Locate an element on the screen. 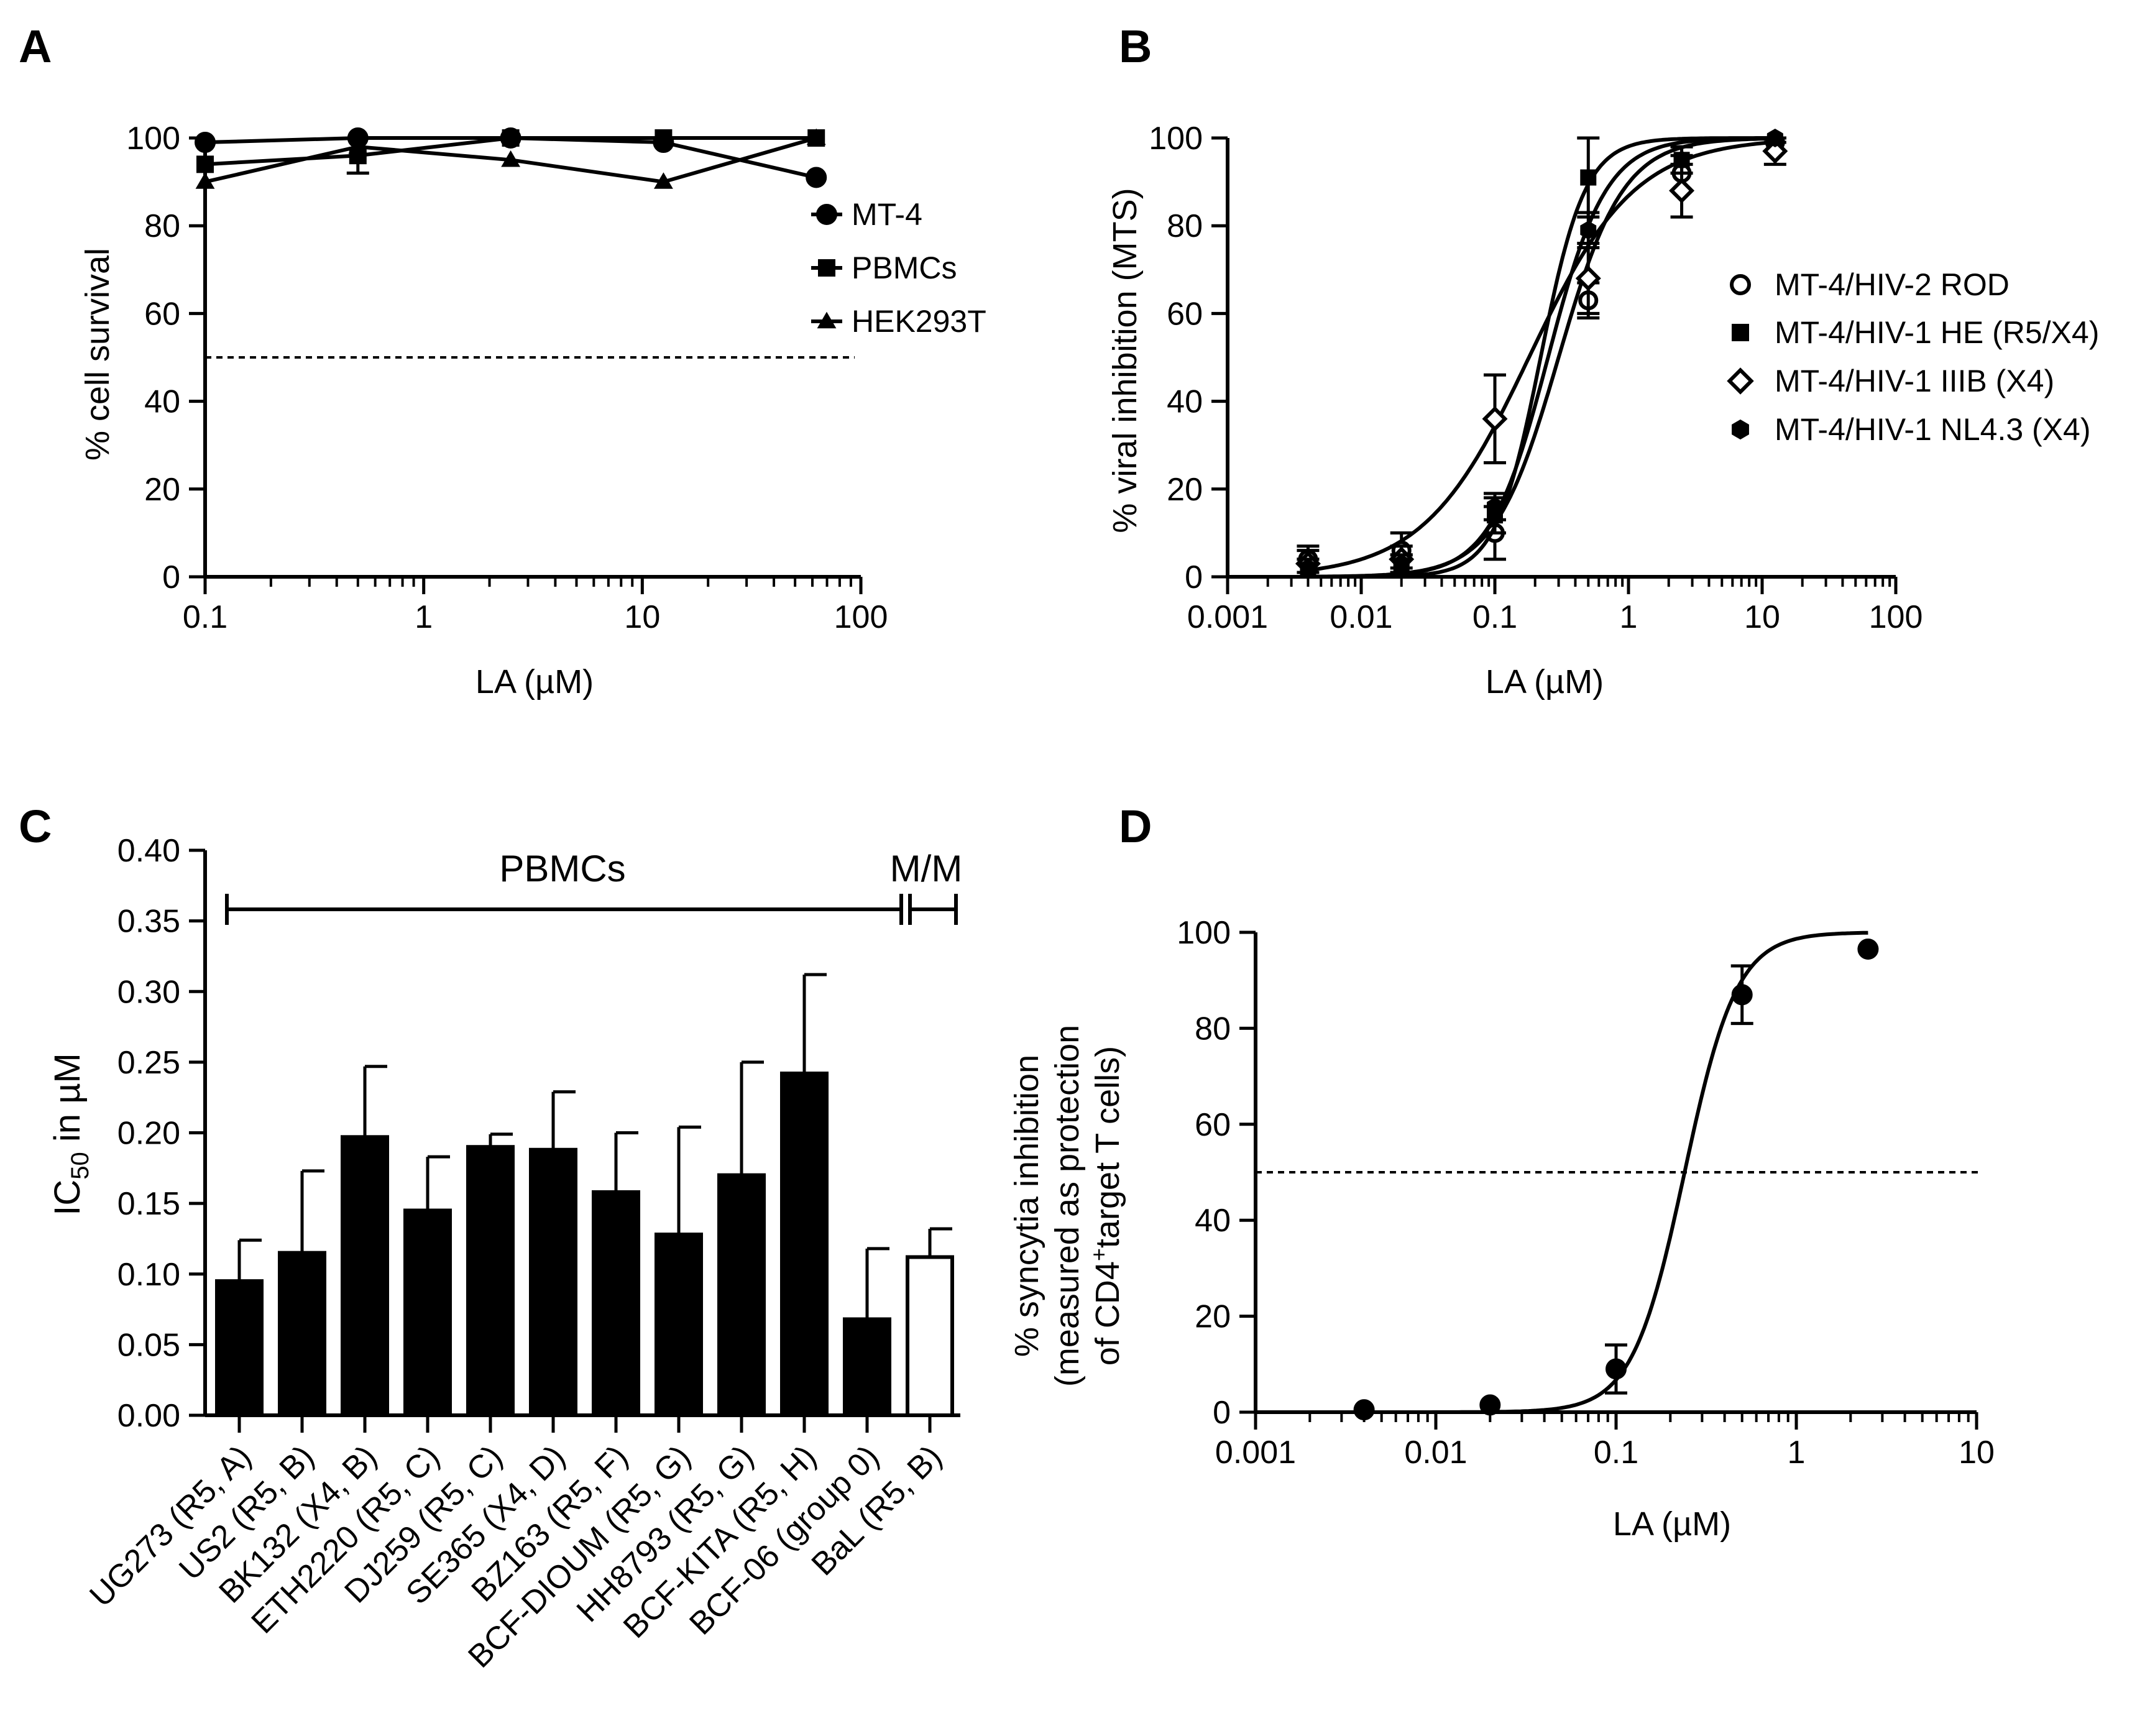 The height and width of the screenshot is (1736, 2150). panel-c-y-tick-label: 0.20 is located at coordinates (148, 1134).